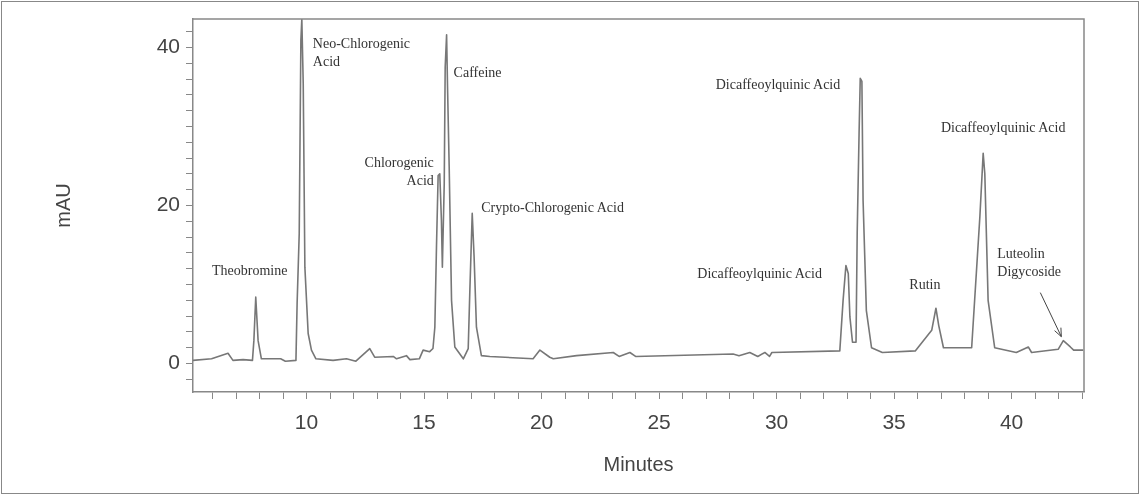 The image size is (1140, 495). I want to click on x-tick-label: 40, so click(1011, 422).